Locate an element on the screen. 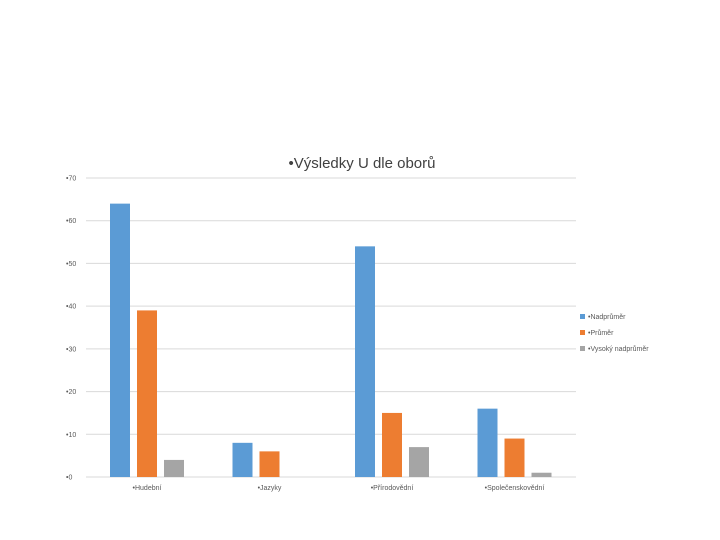 Image resolution: width=720 pixels, height=540 pixels. legend-label: •Vysoký nadprůměr is located at coordinates (618, 349).